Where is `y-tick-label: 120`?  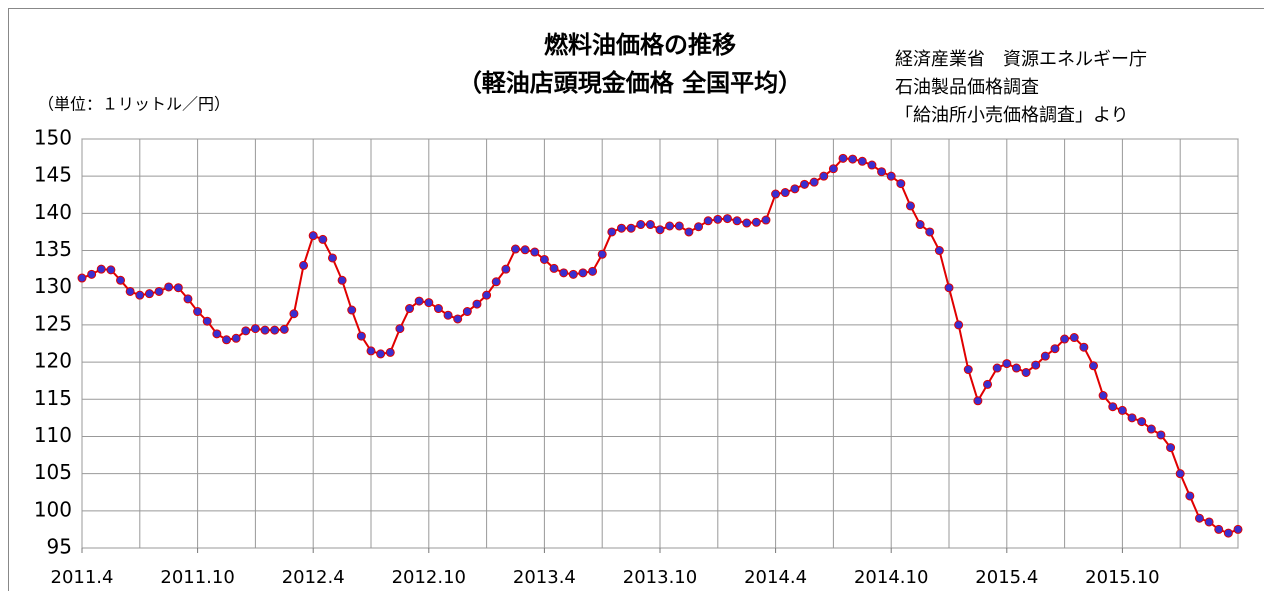 y-tick-label: 120 is located at coordinates (53, 361).